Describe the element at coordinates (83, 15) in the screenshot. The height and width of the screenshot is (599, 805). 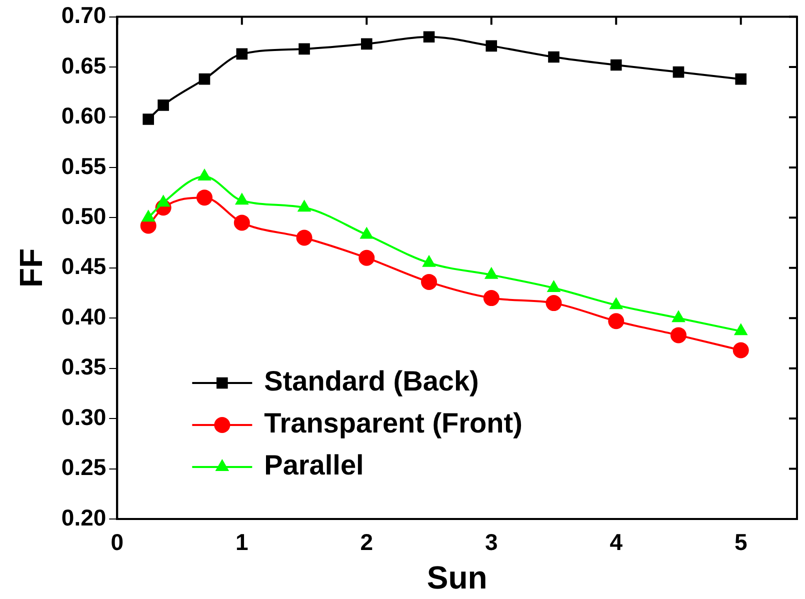
I see `y-tick-label: 0.70` at that location.